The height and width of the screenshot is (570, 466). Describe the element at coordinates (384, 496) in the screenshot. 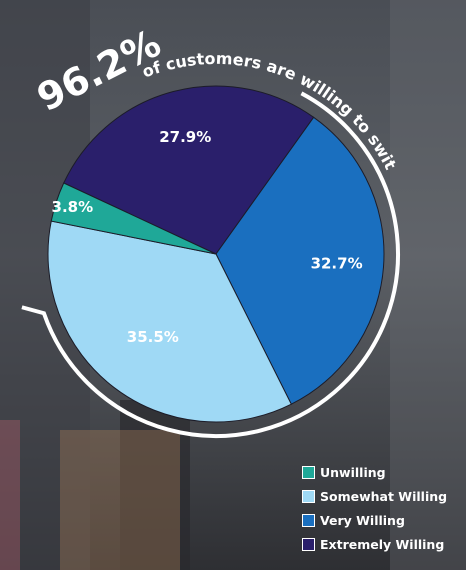

I see `legend-label: Somewhat Willing` at that location.